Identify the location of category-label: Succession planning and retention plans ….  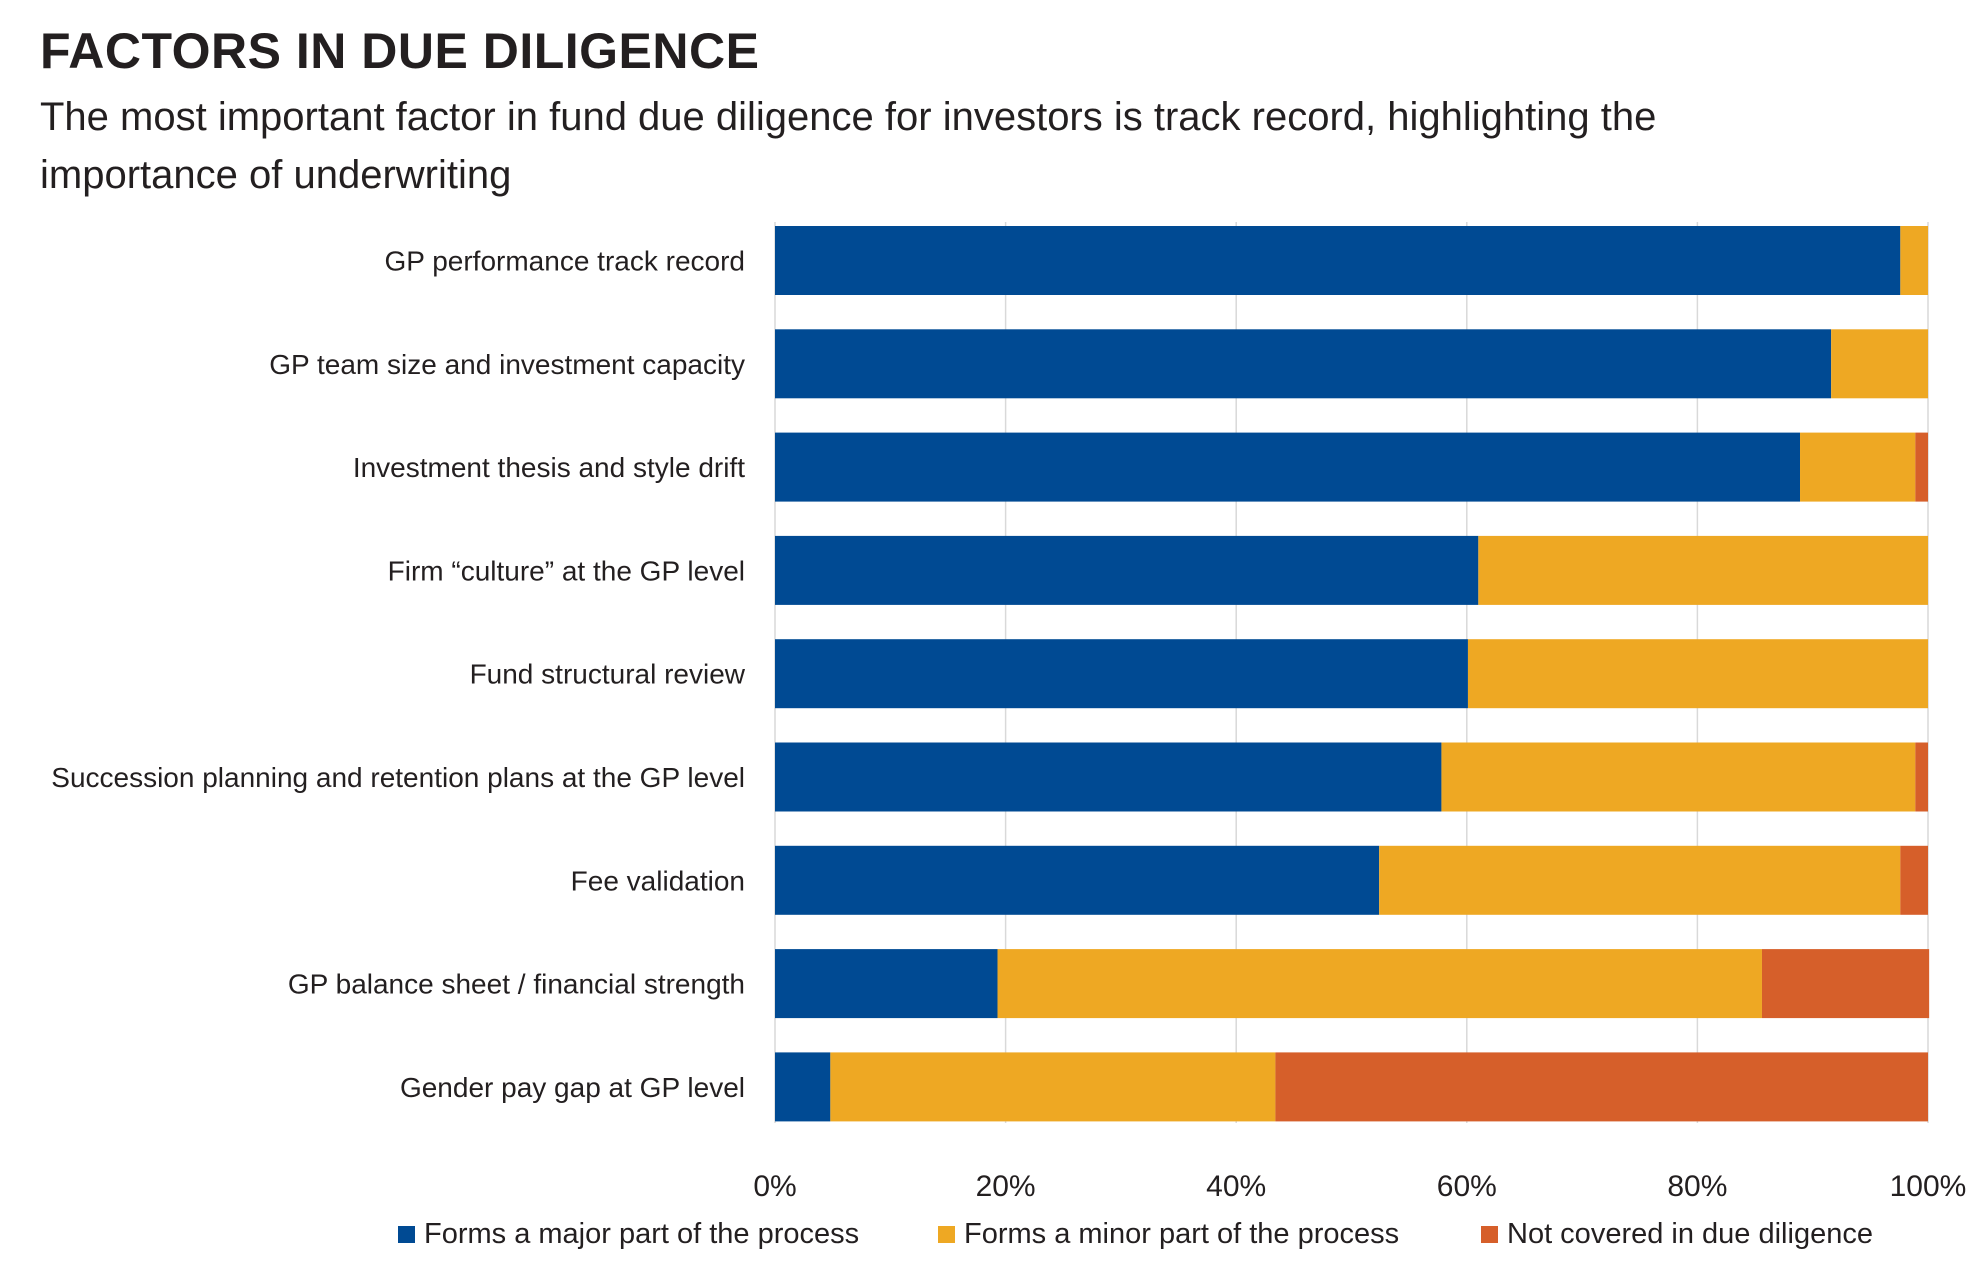
(398, 777).